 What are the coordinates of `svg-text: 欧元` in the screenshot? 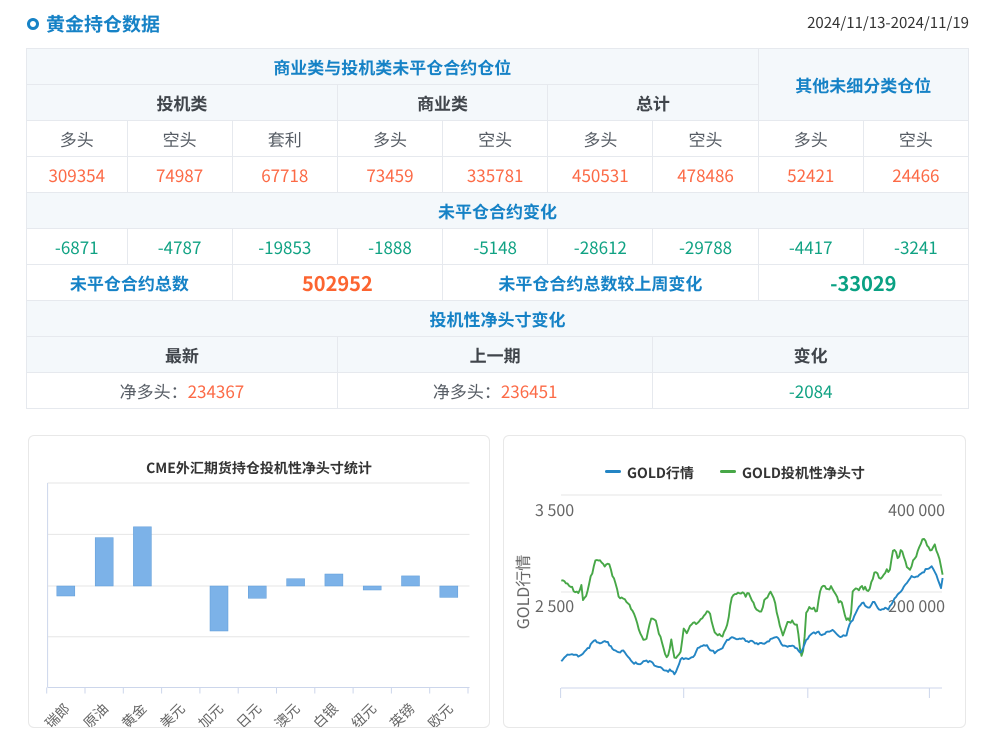 It's located at (440, 713).